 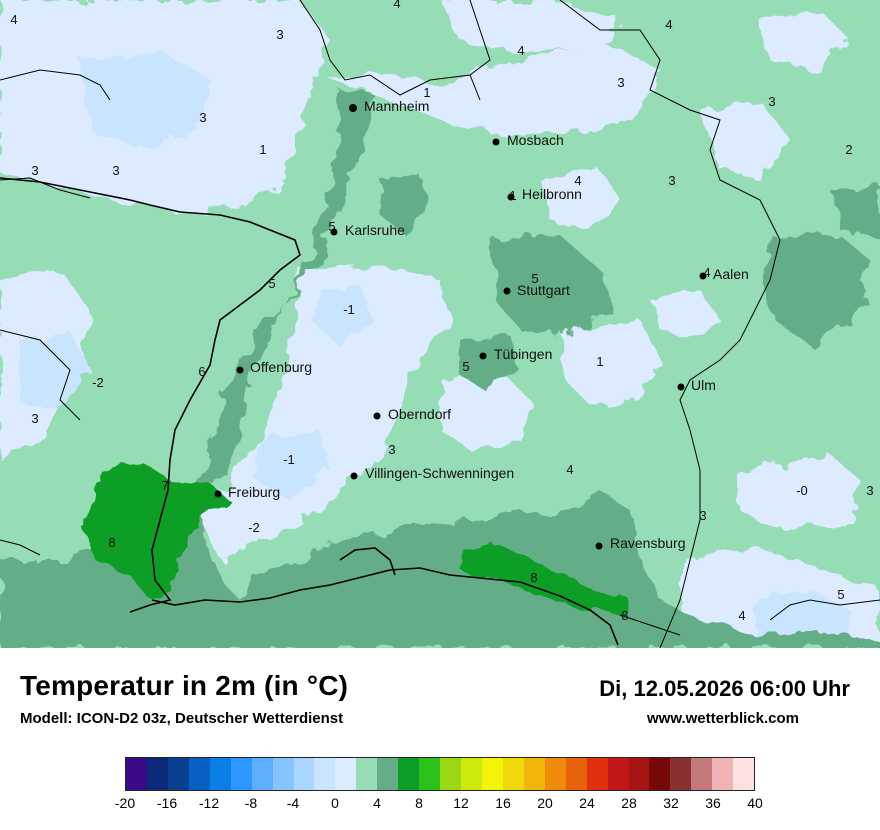 I want to click on city-label: Offenburg, so click(x=281, y=367).